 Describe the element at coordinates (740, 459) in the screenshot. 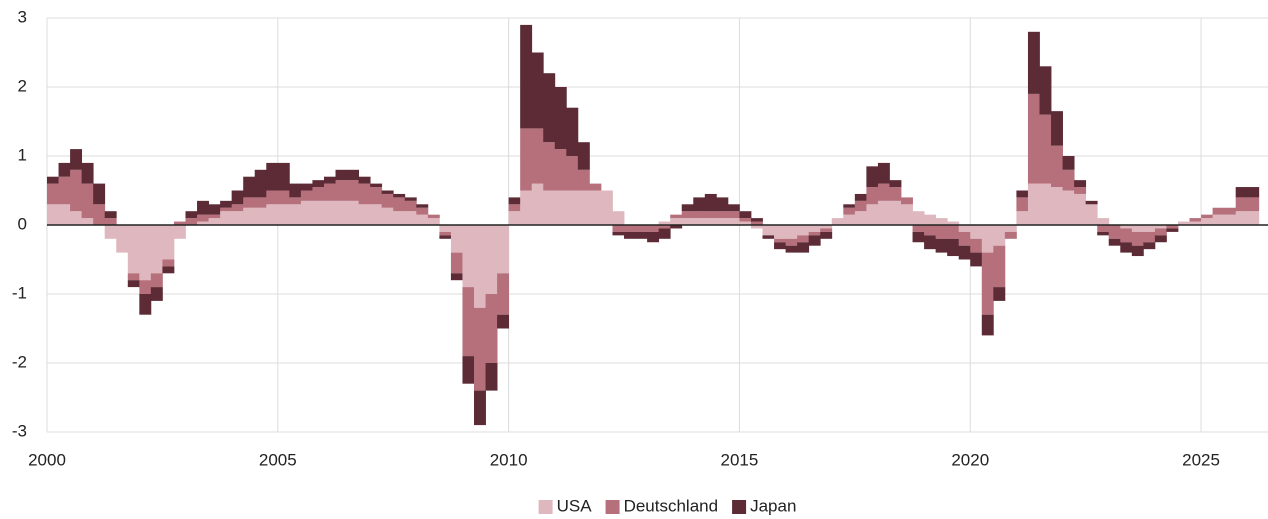

I see `x-tick-label: 2015` at that location.